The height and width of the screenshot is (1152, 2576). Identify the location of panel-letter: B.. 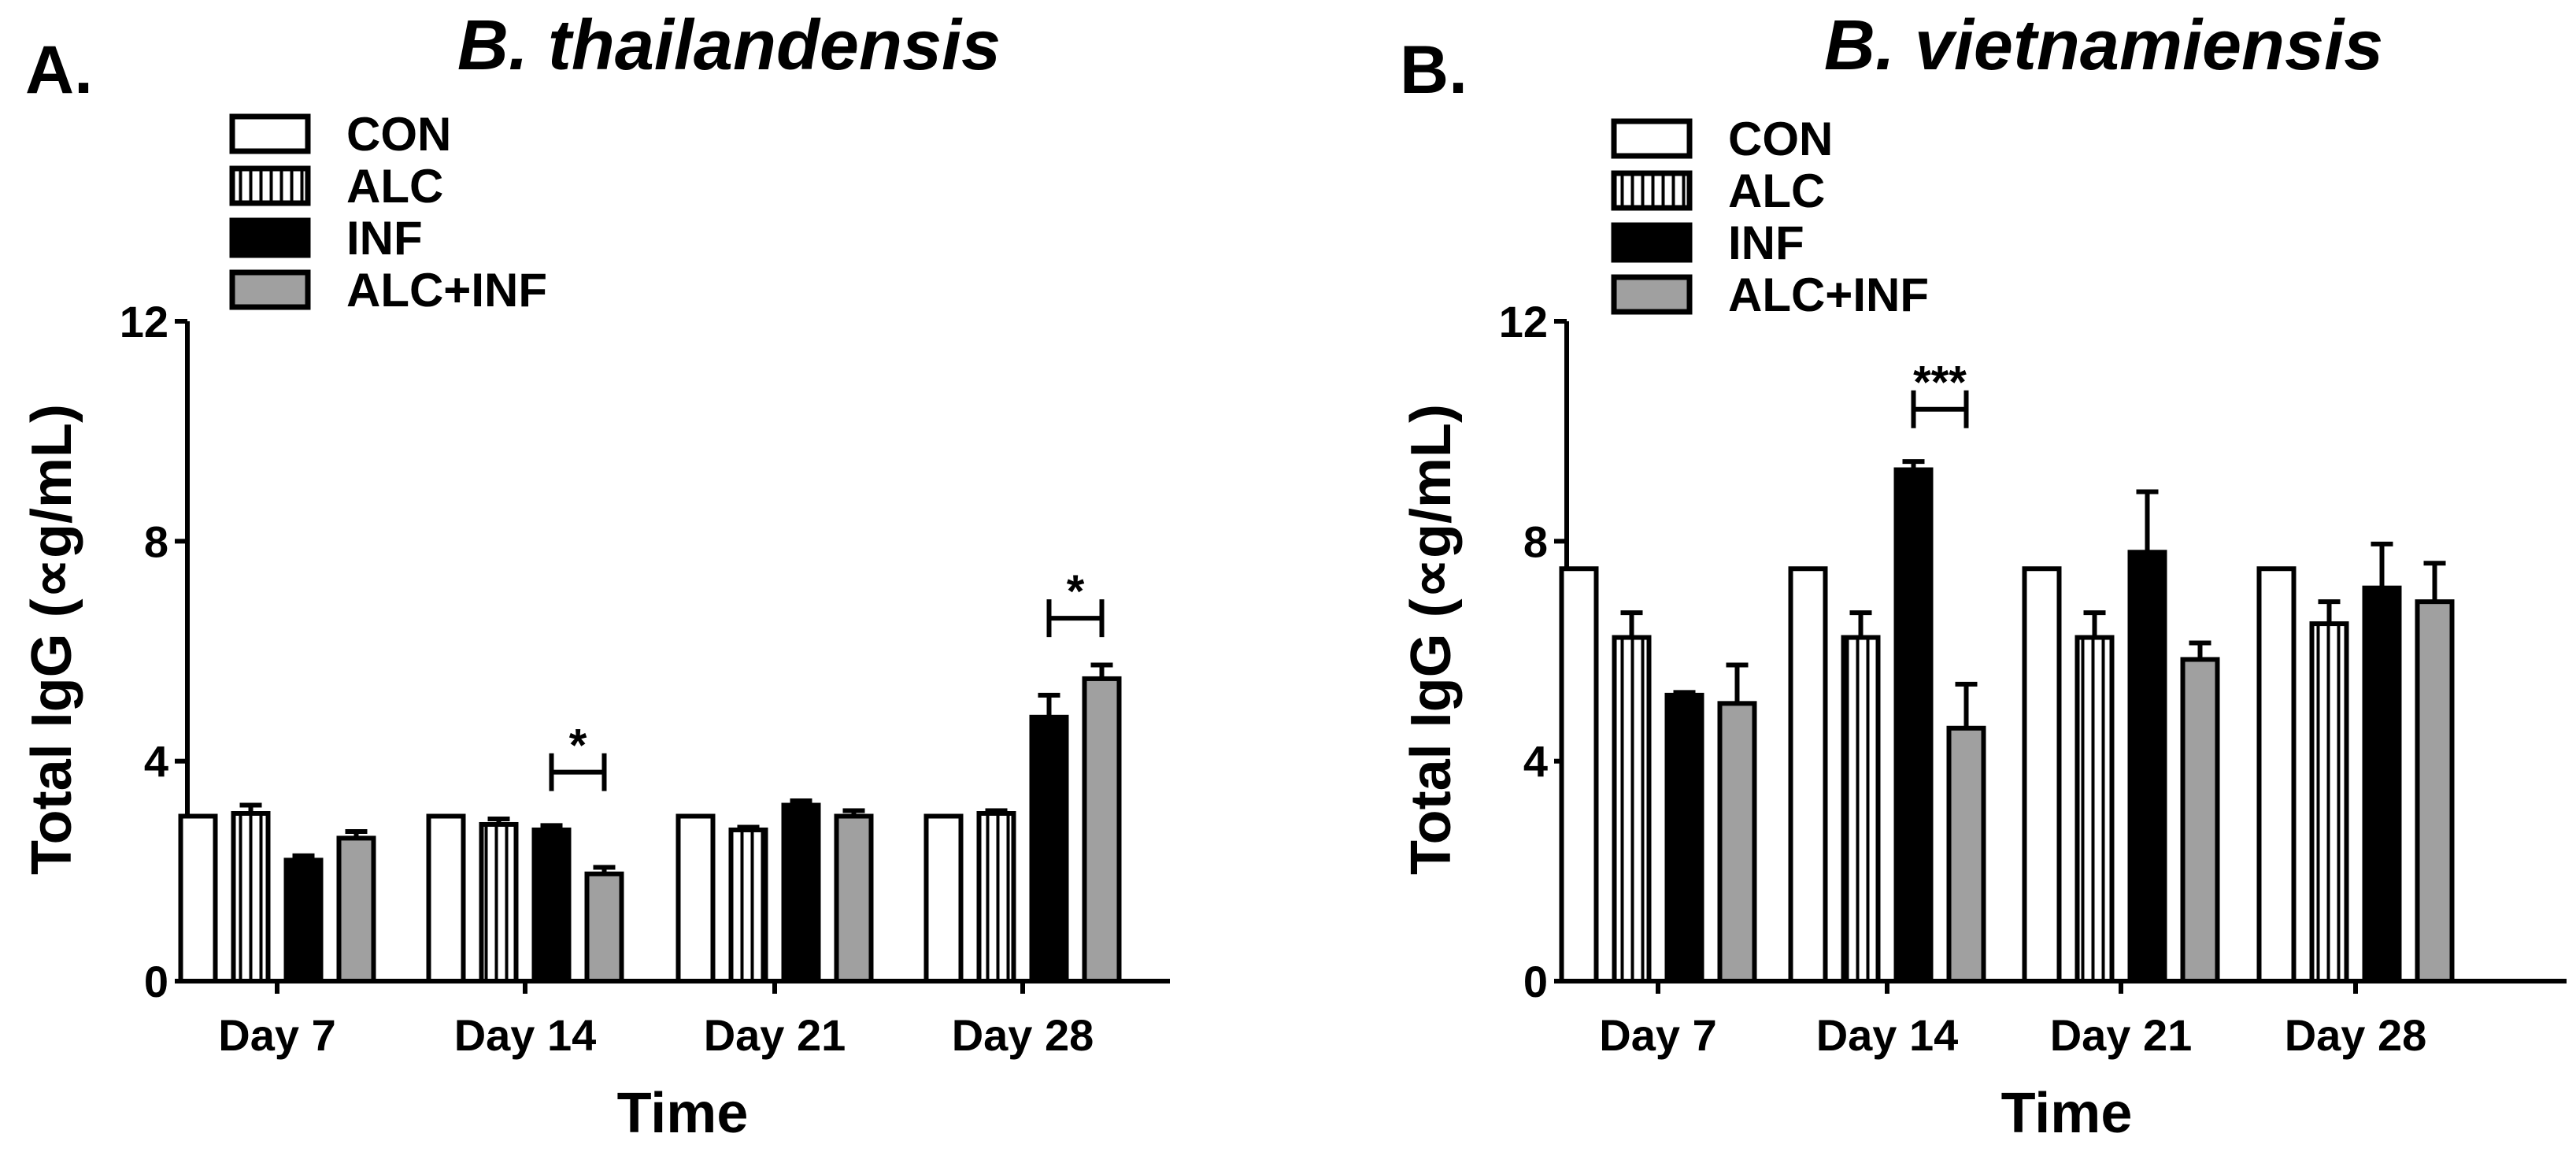
(1434, 70).